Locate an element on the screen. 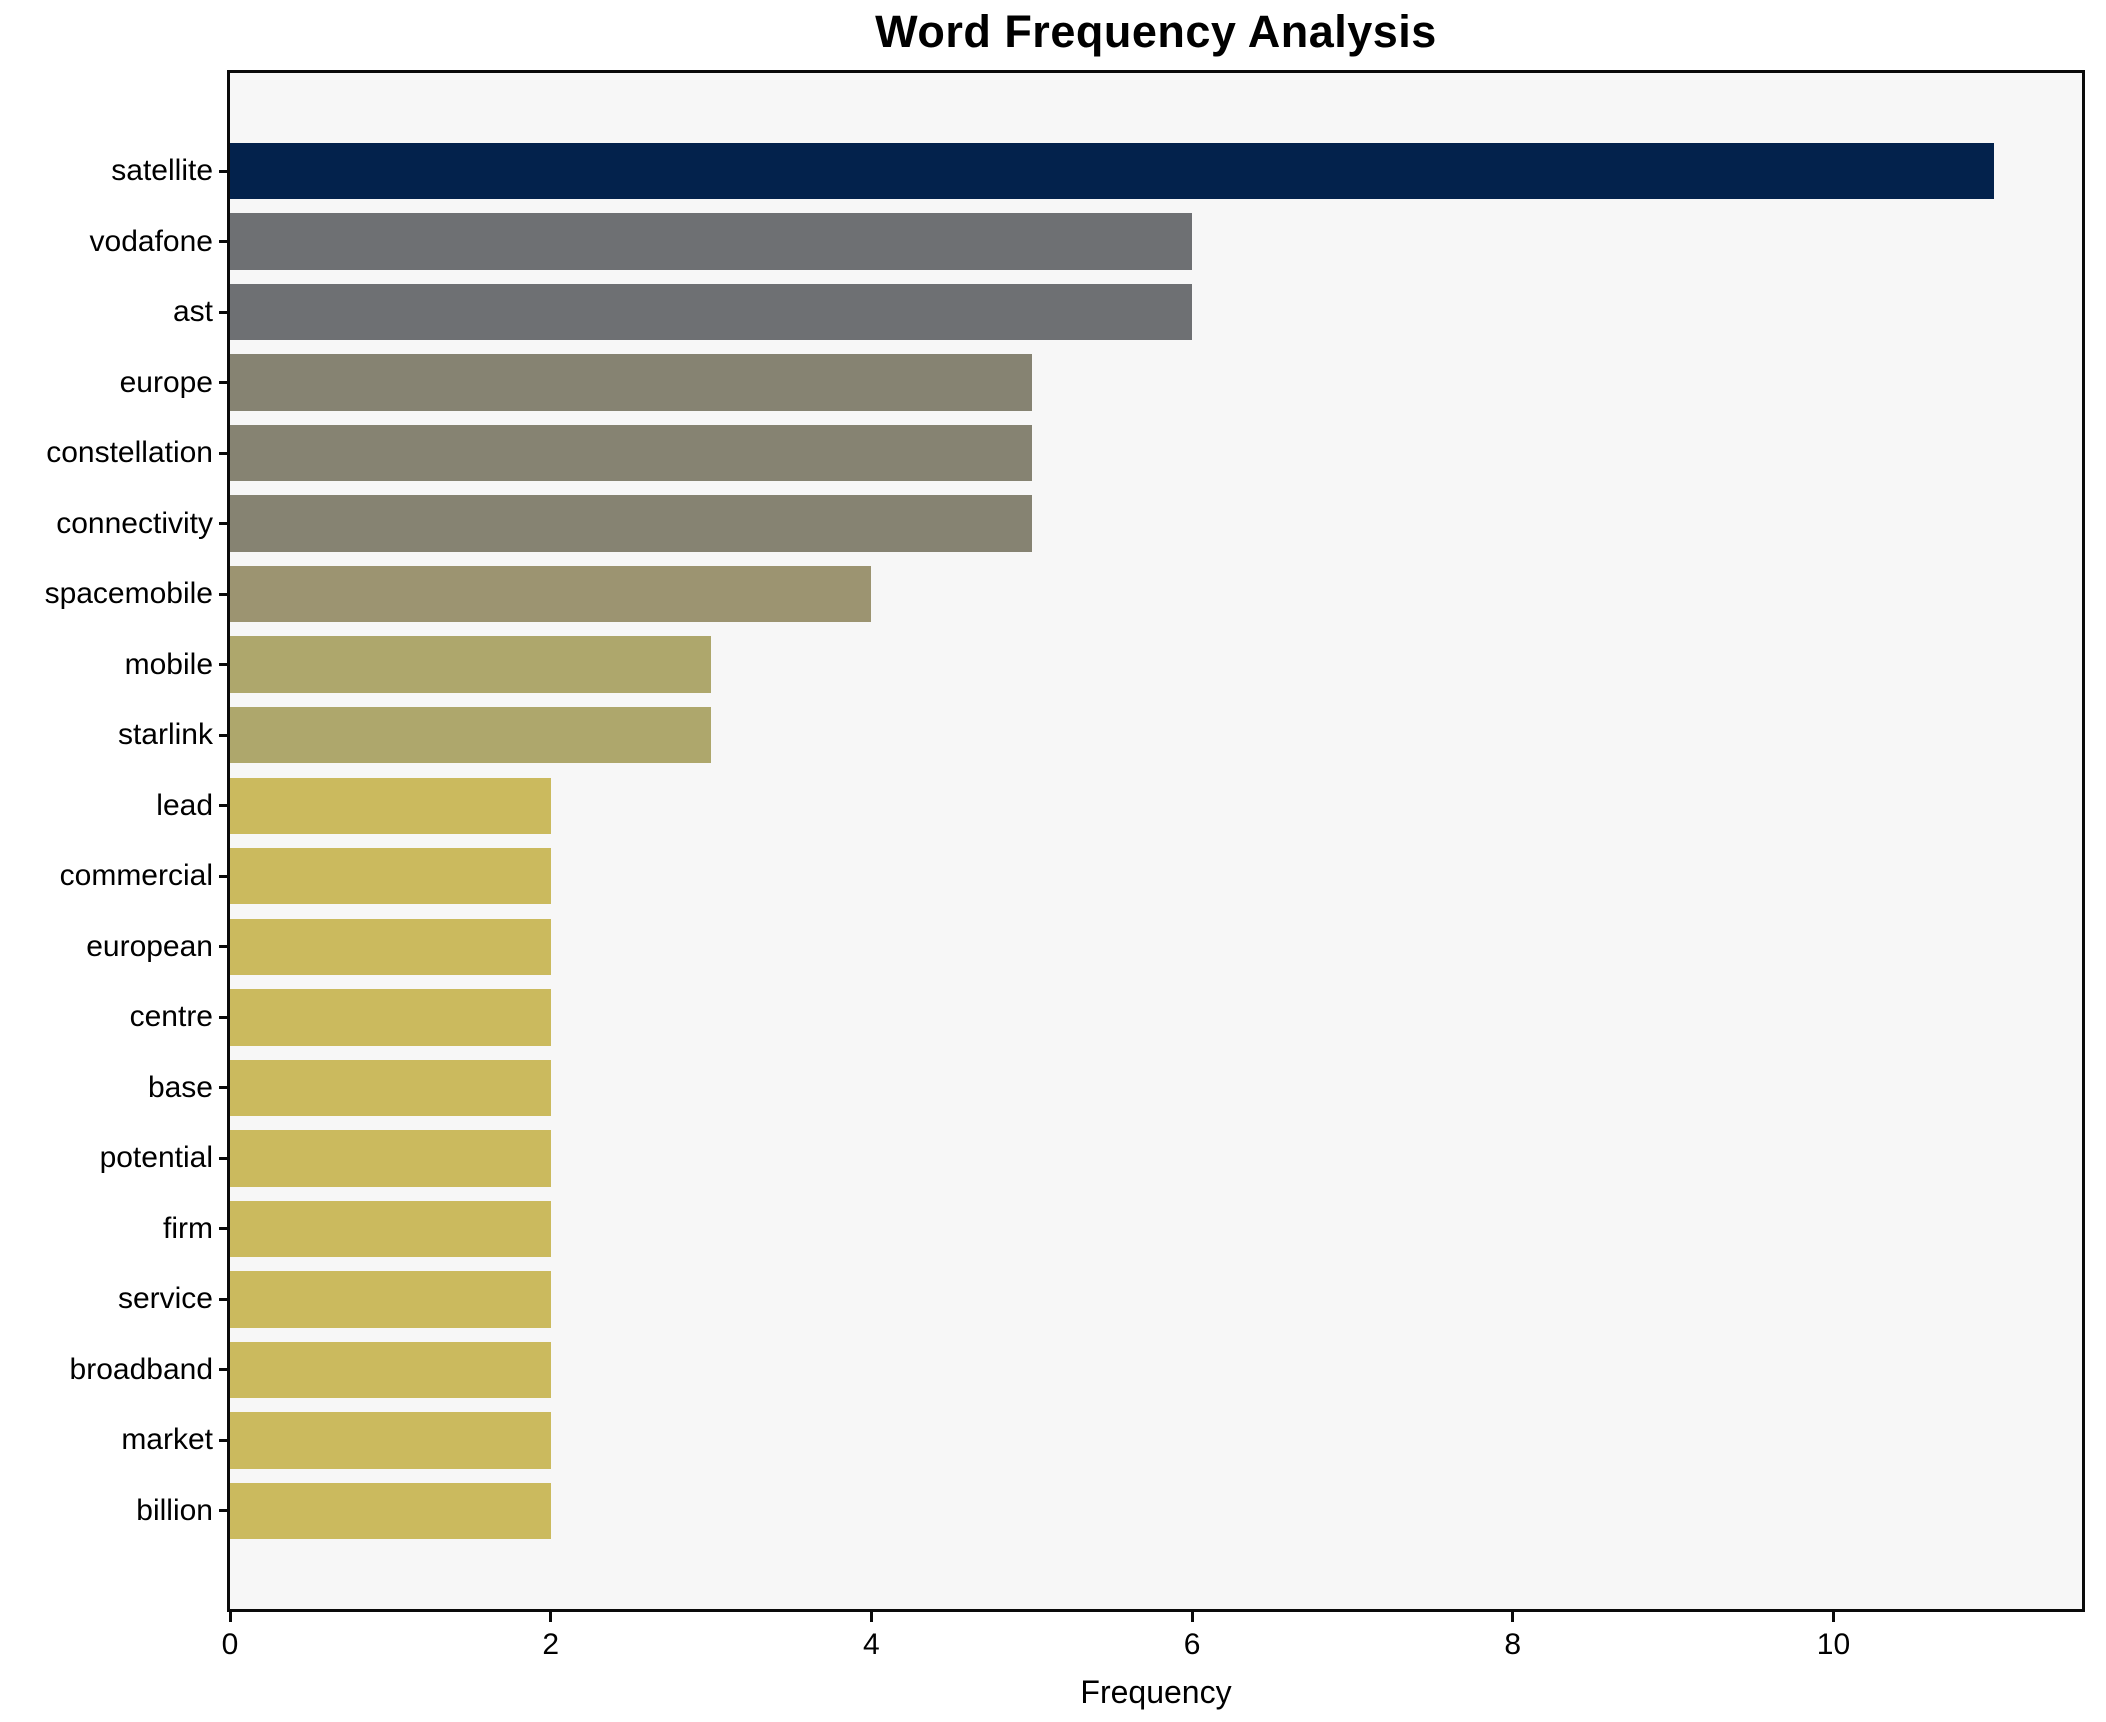 Image resolution: width=2106 pixels, height=1722 pixels. bar-constellation is located at coordinates (631, 453).